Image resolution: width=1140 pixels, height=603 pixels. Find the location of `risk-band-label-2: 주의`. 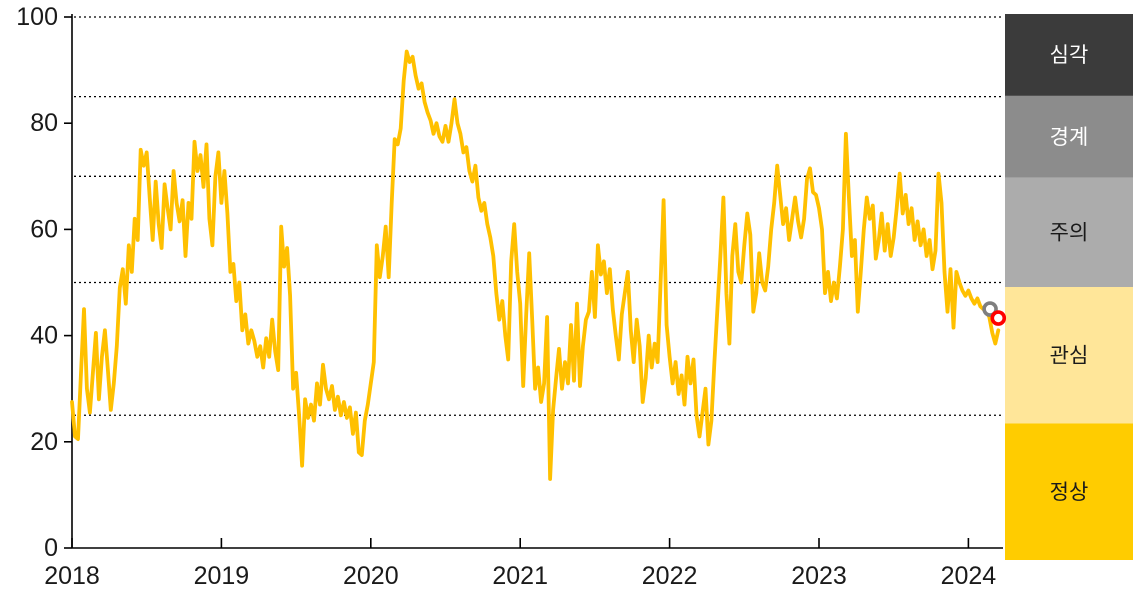

risk-band-label-2: 주의 is located at coordinates (1069, 232).